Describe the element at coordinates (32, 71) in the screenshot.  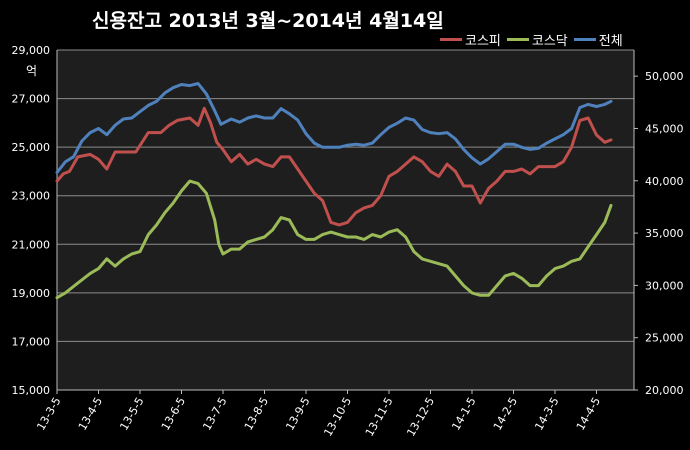
I see `unit-label: 억` at that location.